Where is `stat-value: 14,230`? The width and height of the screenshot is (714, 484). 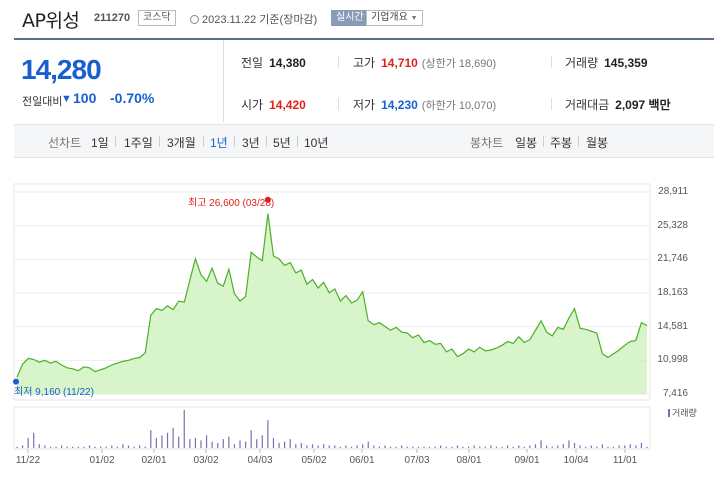 stat-value: 14,230 is located at coordinates (399, 105).